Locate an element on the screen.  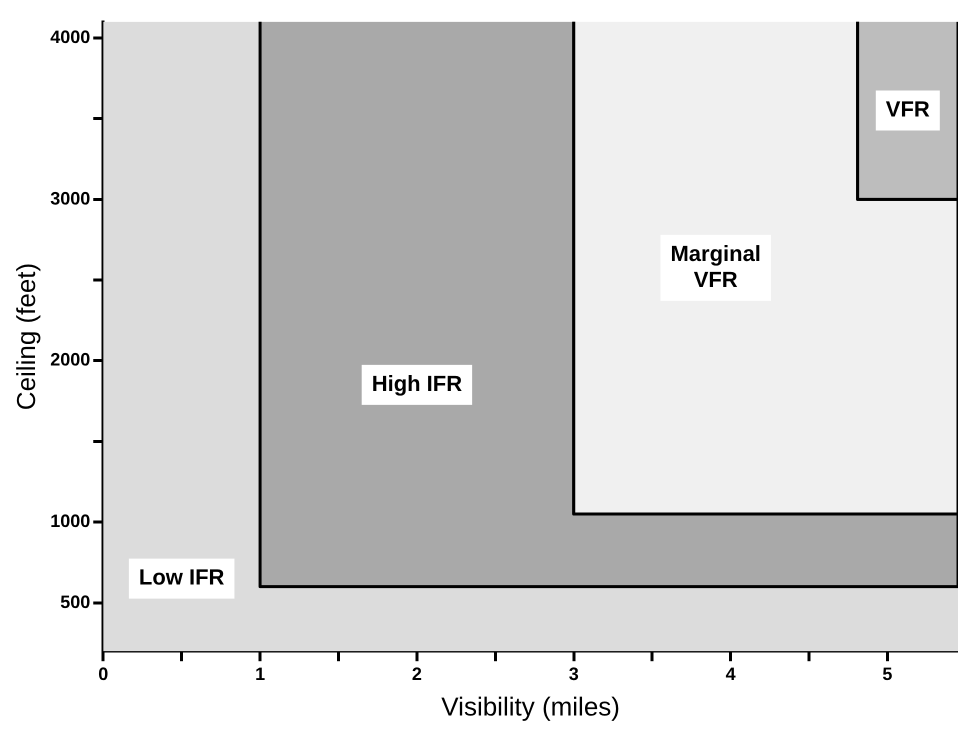
x-tick-label: 5 is located at coordinates (887, 674).